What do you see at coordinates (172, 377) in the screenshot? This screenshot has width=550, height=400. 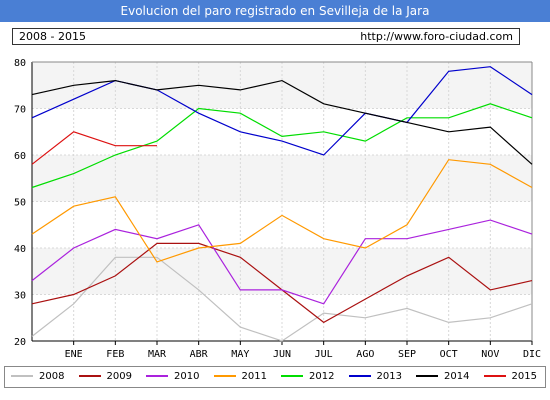 I see `legend-item-2010: 2010` at bounding box center [172, 377].